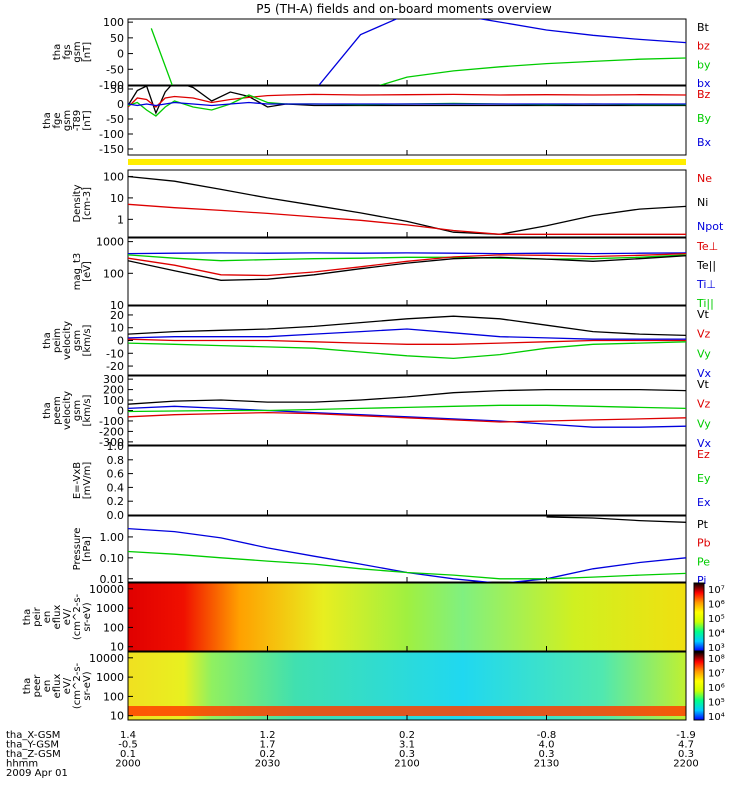  Describe the element at coordinates (702, 202) in the screenshot. I see `legend-Ni: Ni` at that location.